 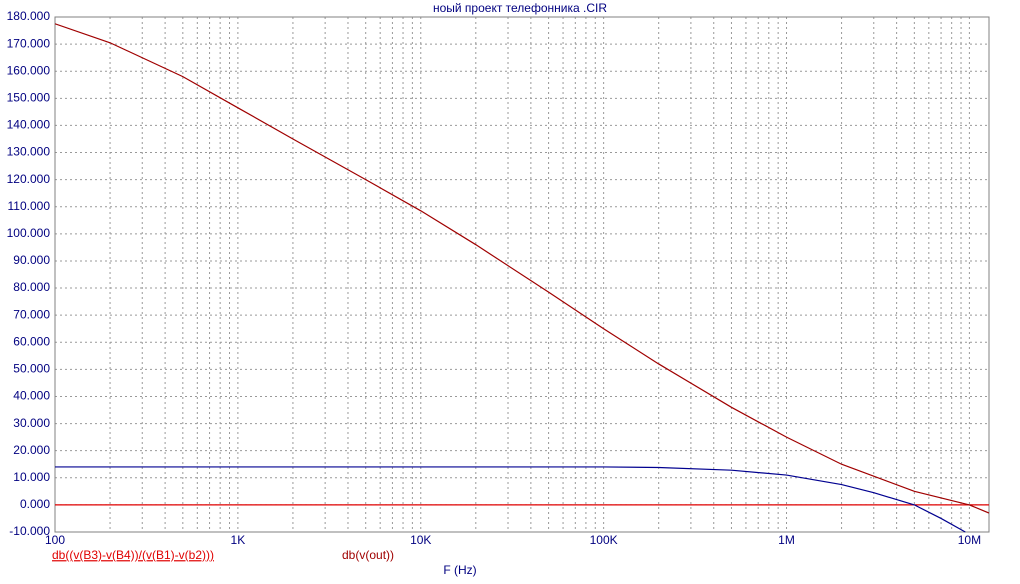 I want to click on y-tick-label: 40.000, so click(x=31, y=396).